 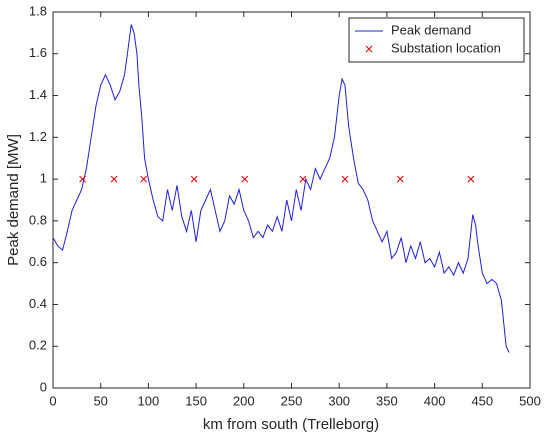 What do you see at coordinates (38, 136) in the screenshot?
I see `y-tick-label: 1.2` at bounding box center [38, 136].